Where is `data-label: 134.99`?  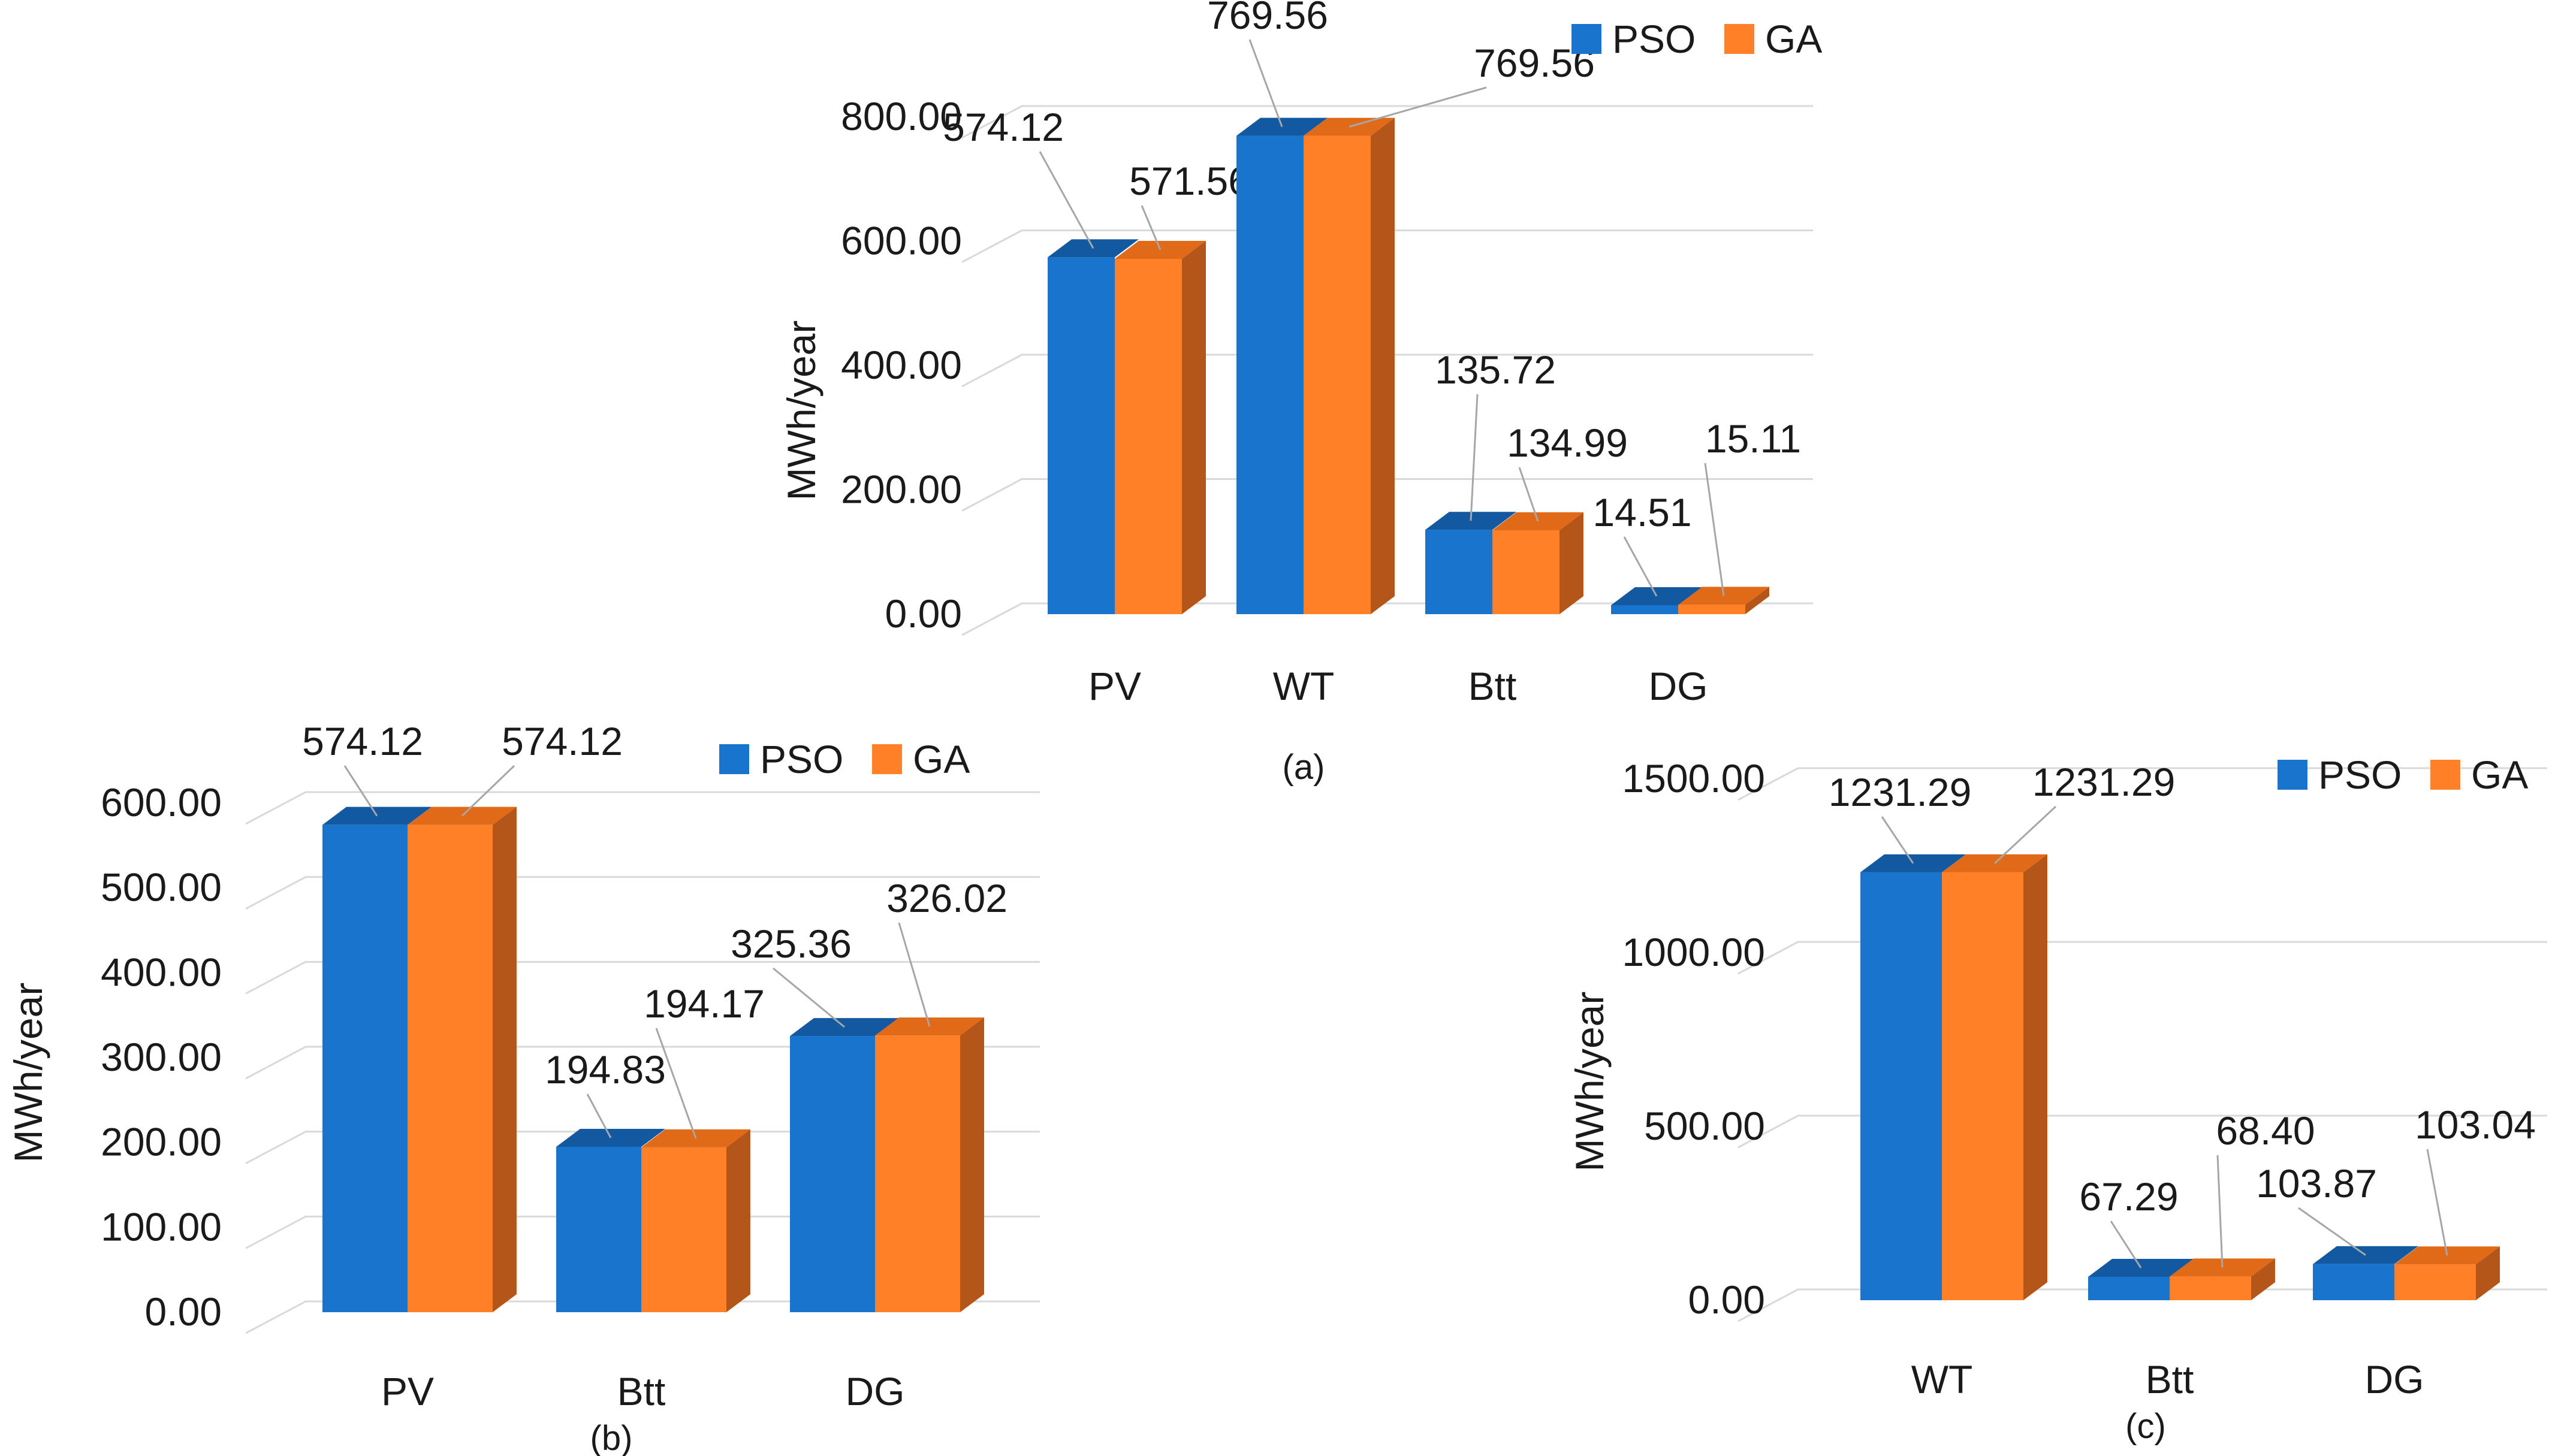
data-label: 134.99 is located at coordinates (1567, 443).